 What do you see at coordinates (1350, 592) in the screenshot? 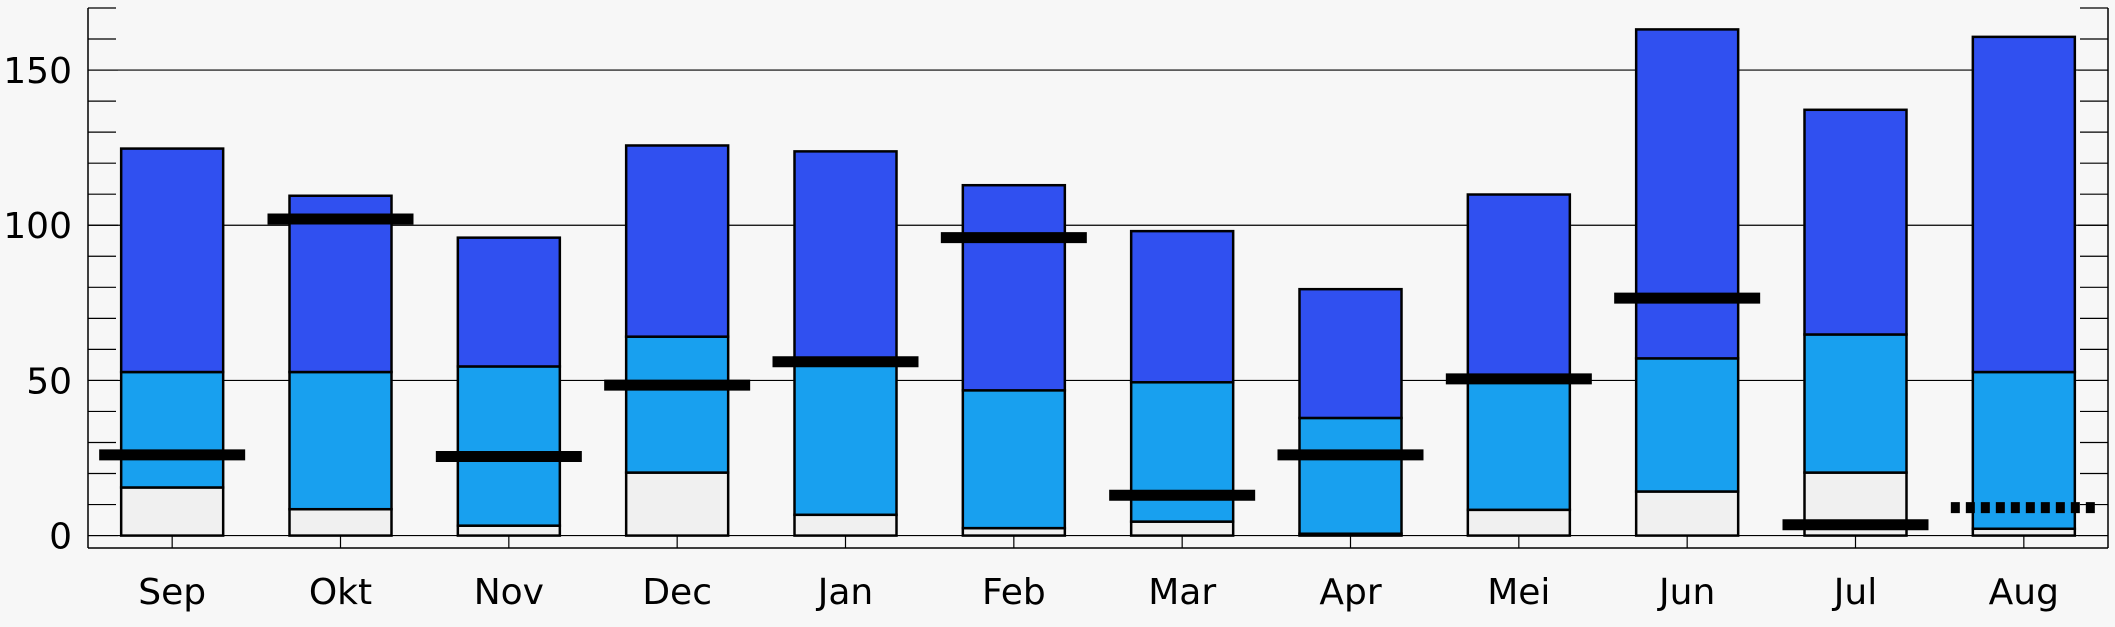
I see `x-tick-label: Apr` at bounding box center [1350, 592].